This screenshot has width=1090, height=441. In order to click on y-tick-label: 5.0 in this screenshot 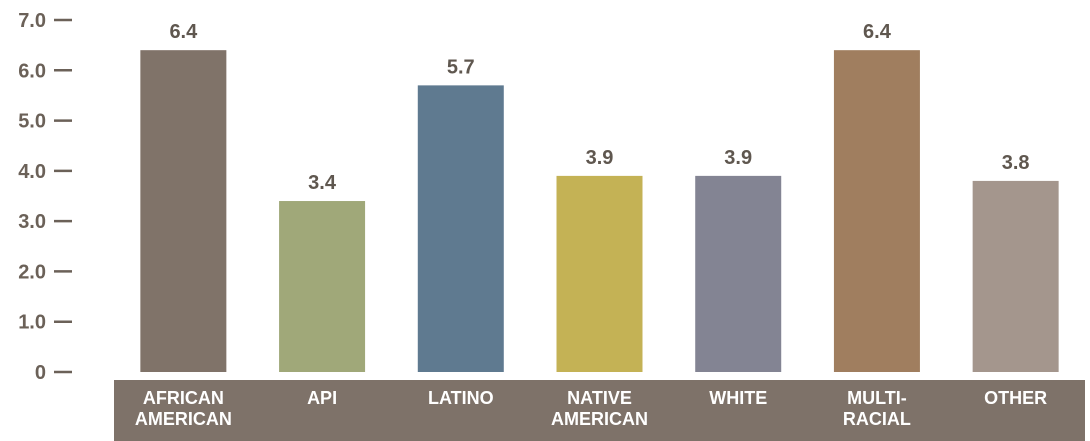, I will do `click(32, 122)`.